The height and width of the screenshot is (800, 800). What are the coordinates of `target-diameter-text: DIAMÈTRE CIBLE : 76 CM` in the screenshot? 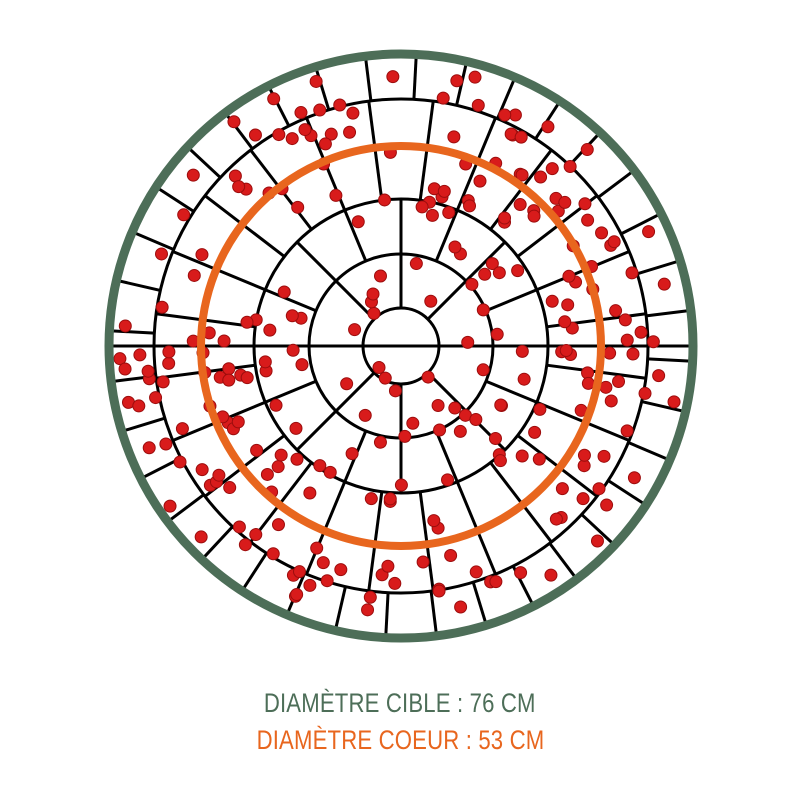 It's located at (400, 703).